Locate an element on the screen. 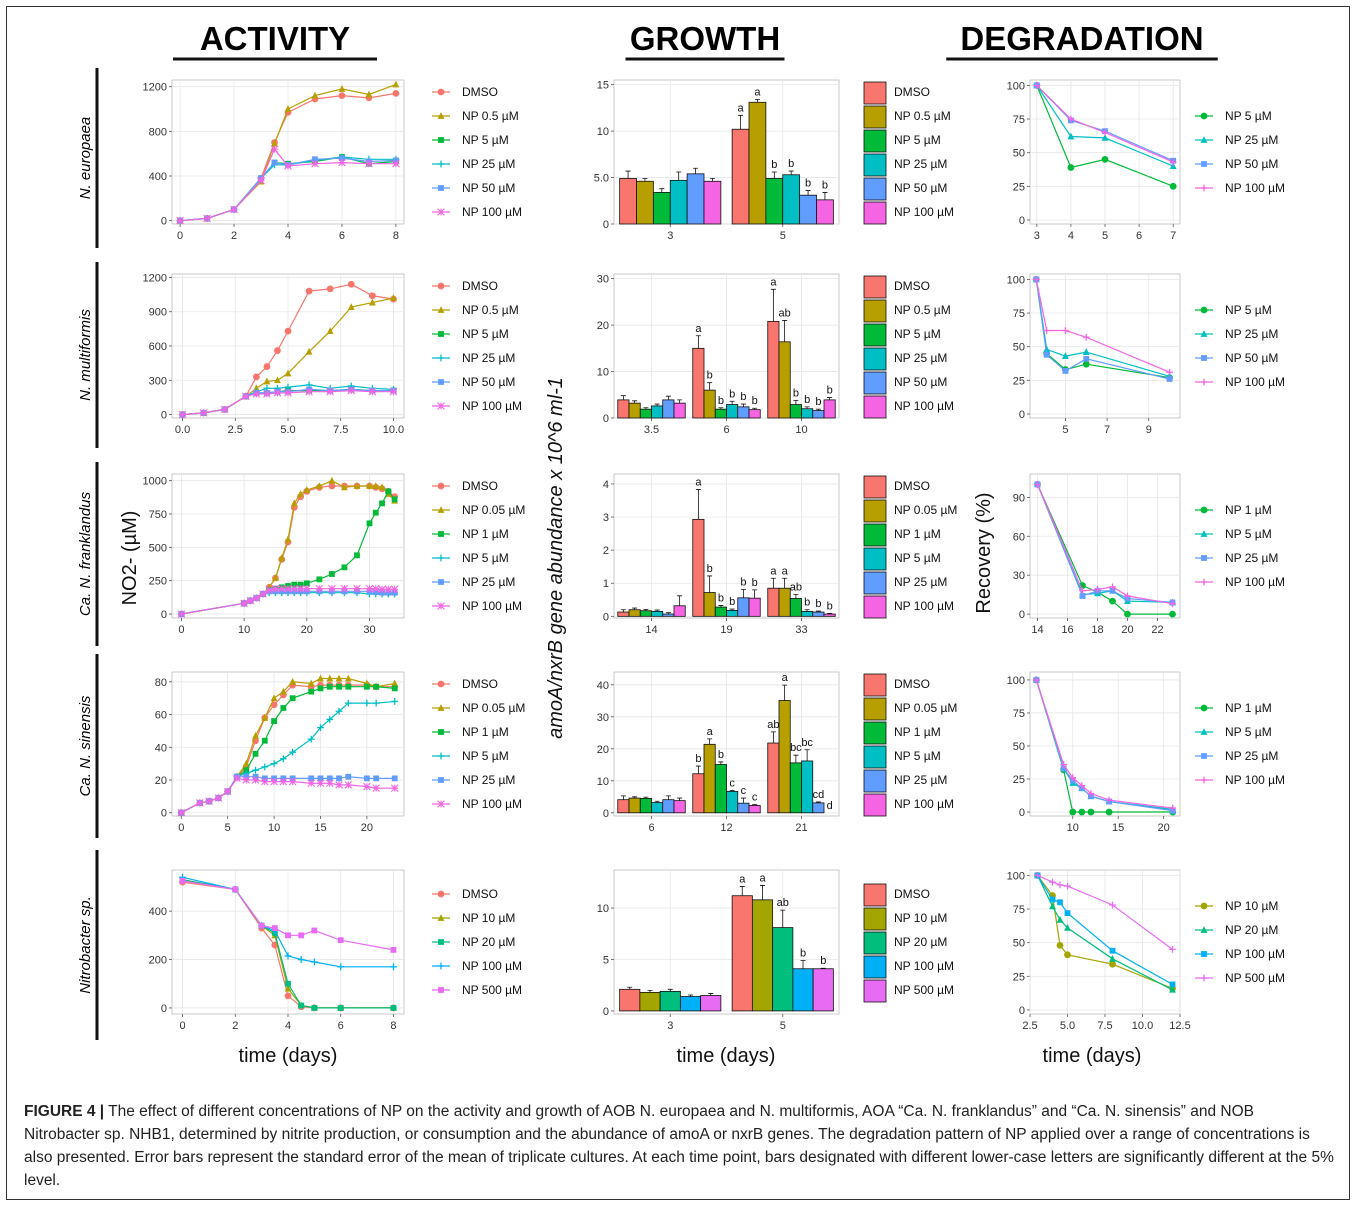  x-tick-label: 14 is located at coordinates (651, 630).